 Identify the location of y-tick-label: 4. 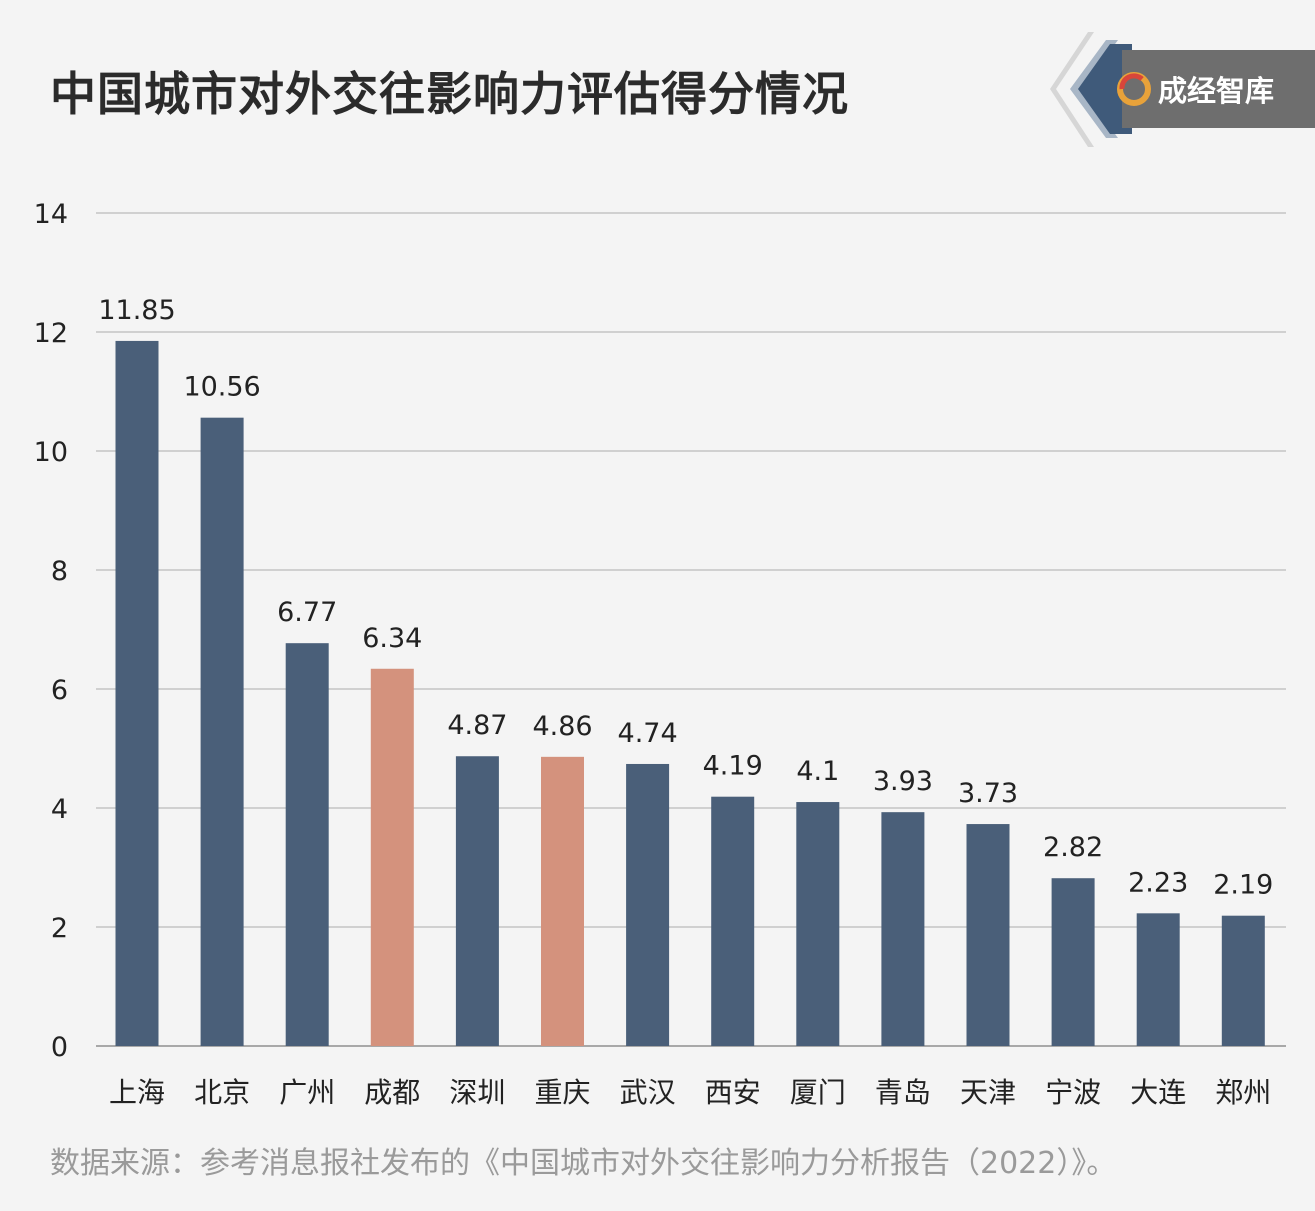
(59, 809).